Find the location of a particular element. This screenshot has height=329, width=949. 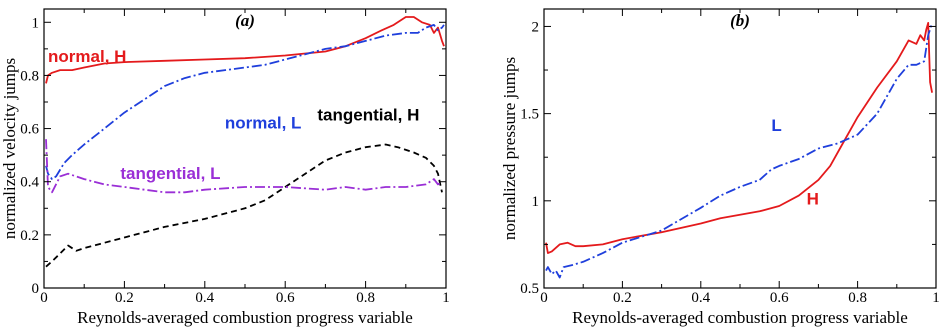

panel-tag: (b) is located at coordinates (740, 20).